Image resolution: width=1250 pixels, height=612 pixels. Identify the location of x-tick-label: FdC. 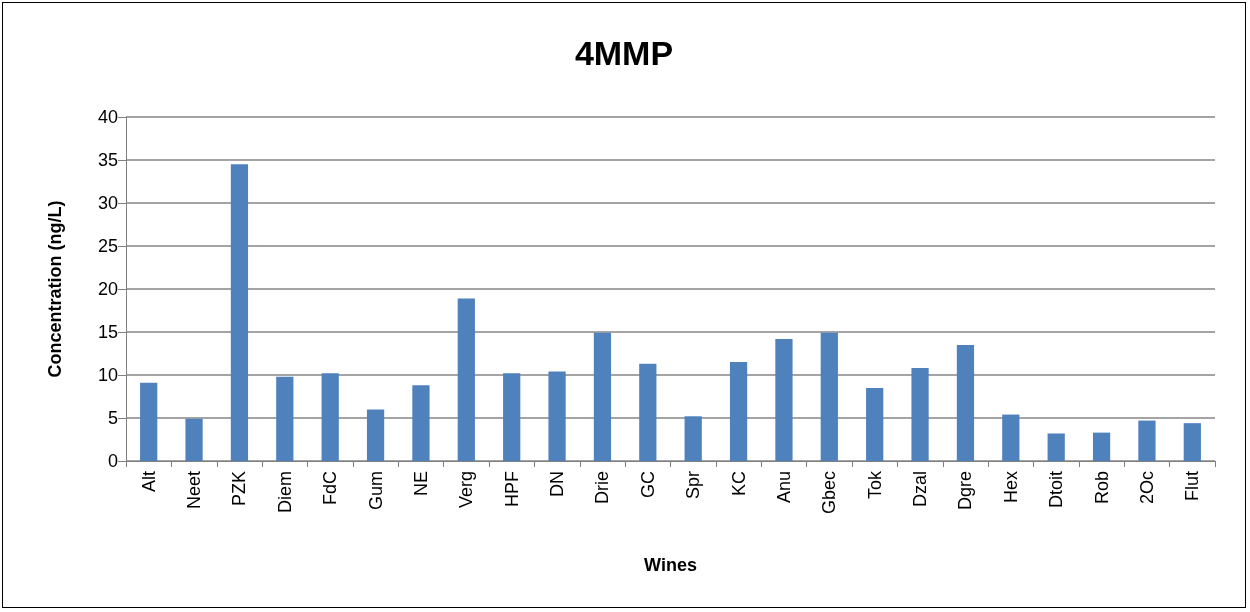
(330, 488).